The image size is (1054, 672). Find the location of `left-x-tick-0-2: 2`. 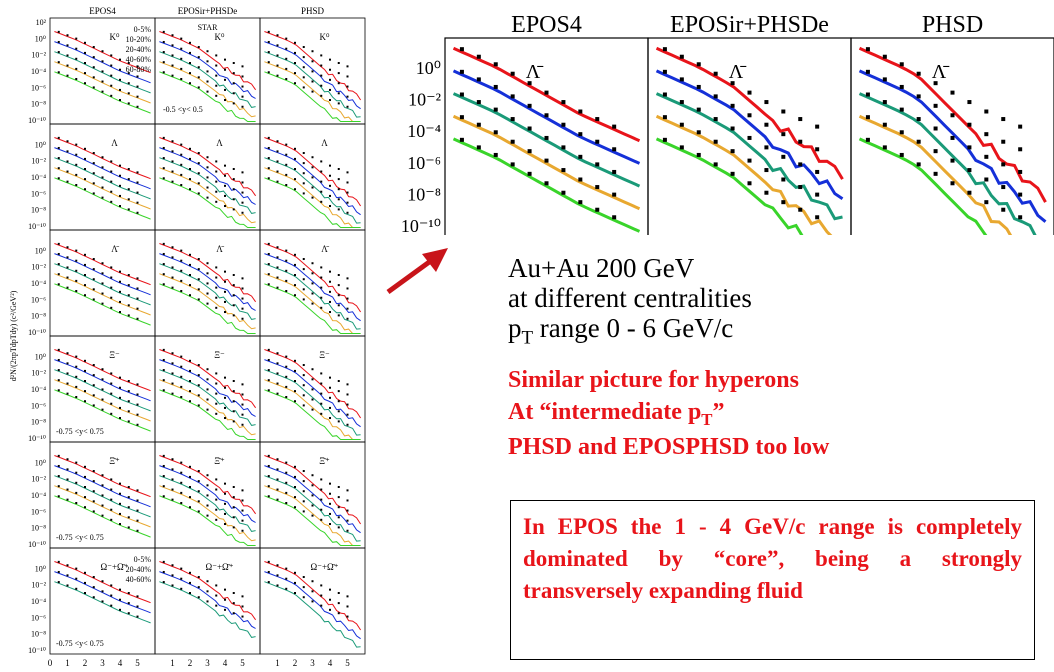

left-x-tick-0-2: 2 is located at coordinates (85, 663).